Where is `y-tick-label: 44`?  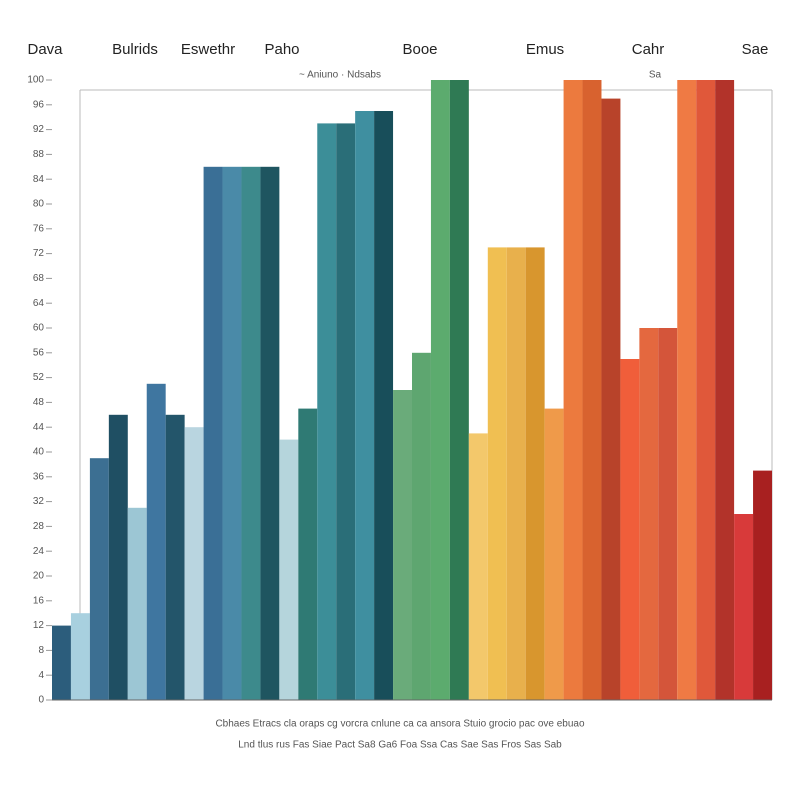
y-tick-label: 44 is located at coordinates (39, 427).